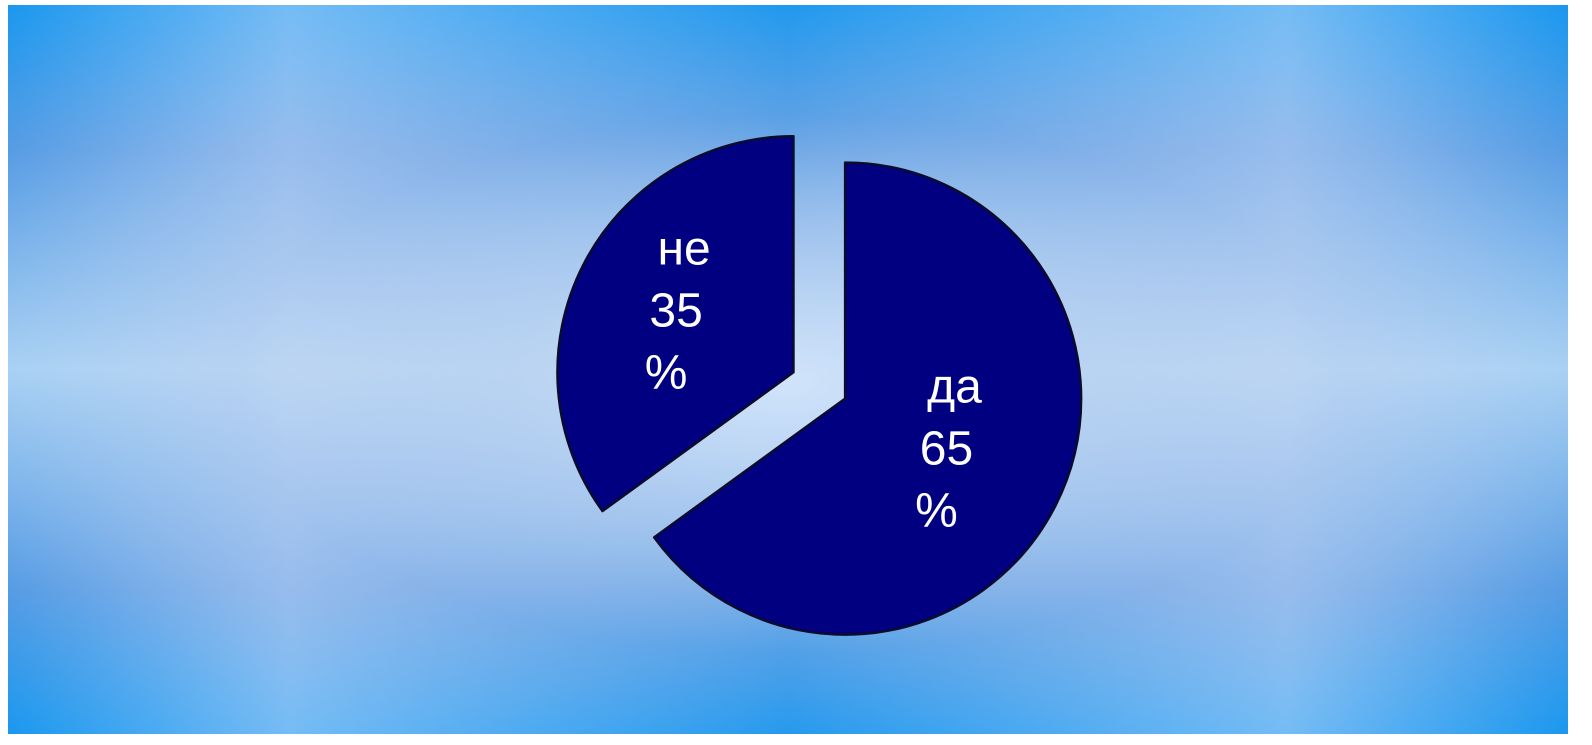 This screenshot has width=1592, height=745. I want to click on slice-label-category: не, so click(684, 249).